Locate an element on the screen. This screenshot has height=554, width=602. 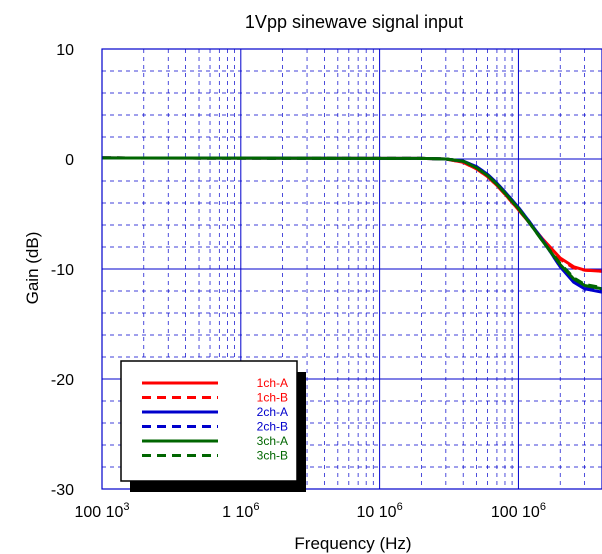
y-tick-label: -20 is located at coordinates (62, 380).